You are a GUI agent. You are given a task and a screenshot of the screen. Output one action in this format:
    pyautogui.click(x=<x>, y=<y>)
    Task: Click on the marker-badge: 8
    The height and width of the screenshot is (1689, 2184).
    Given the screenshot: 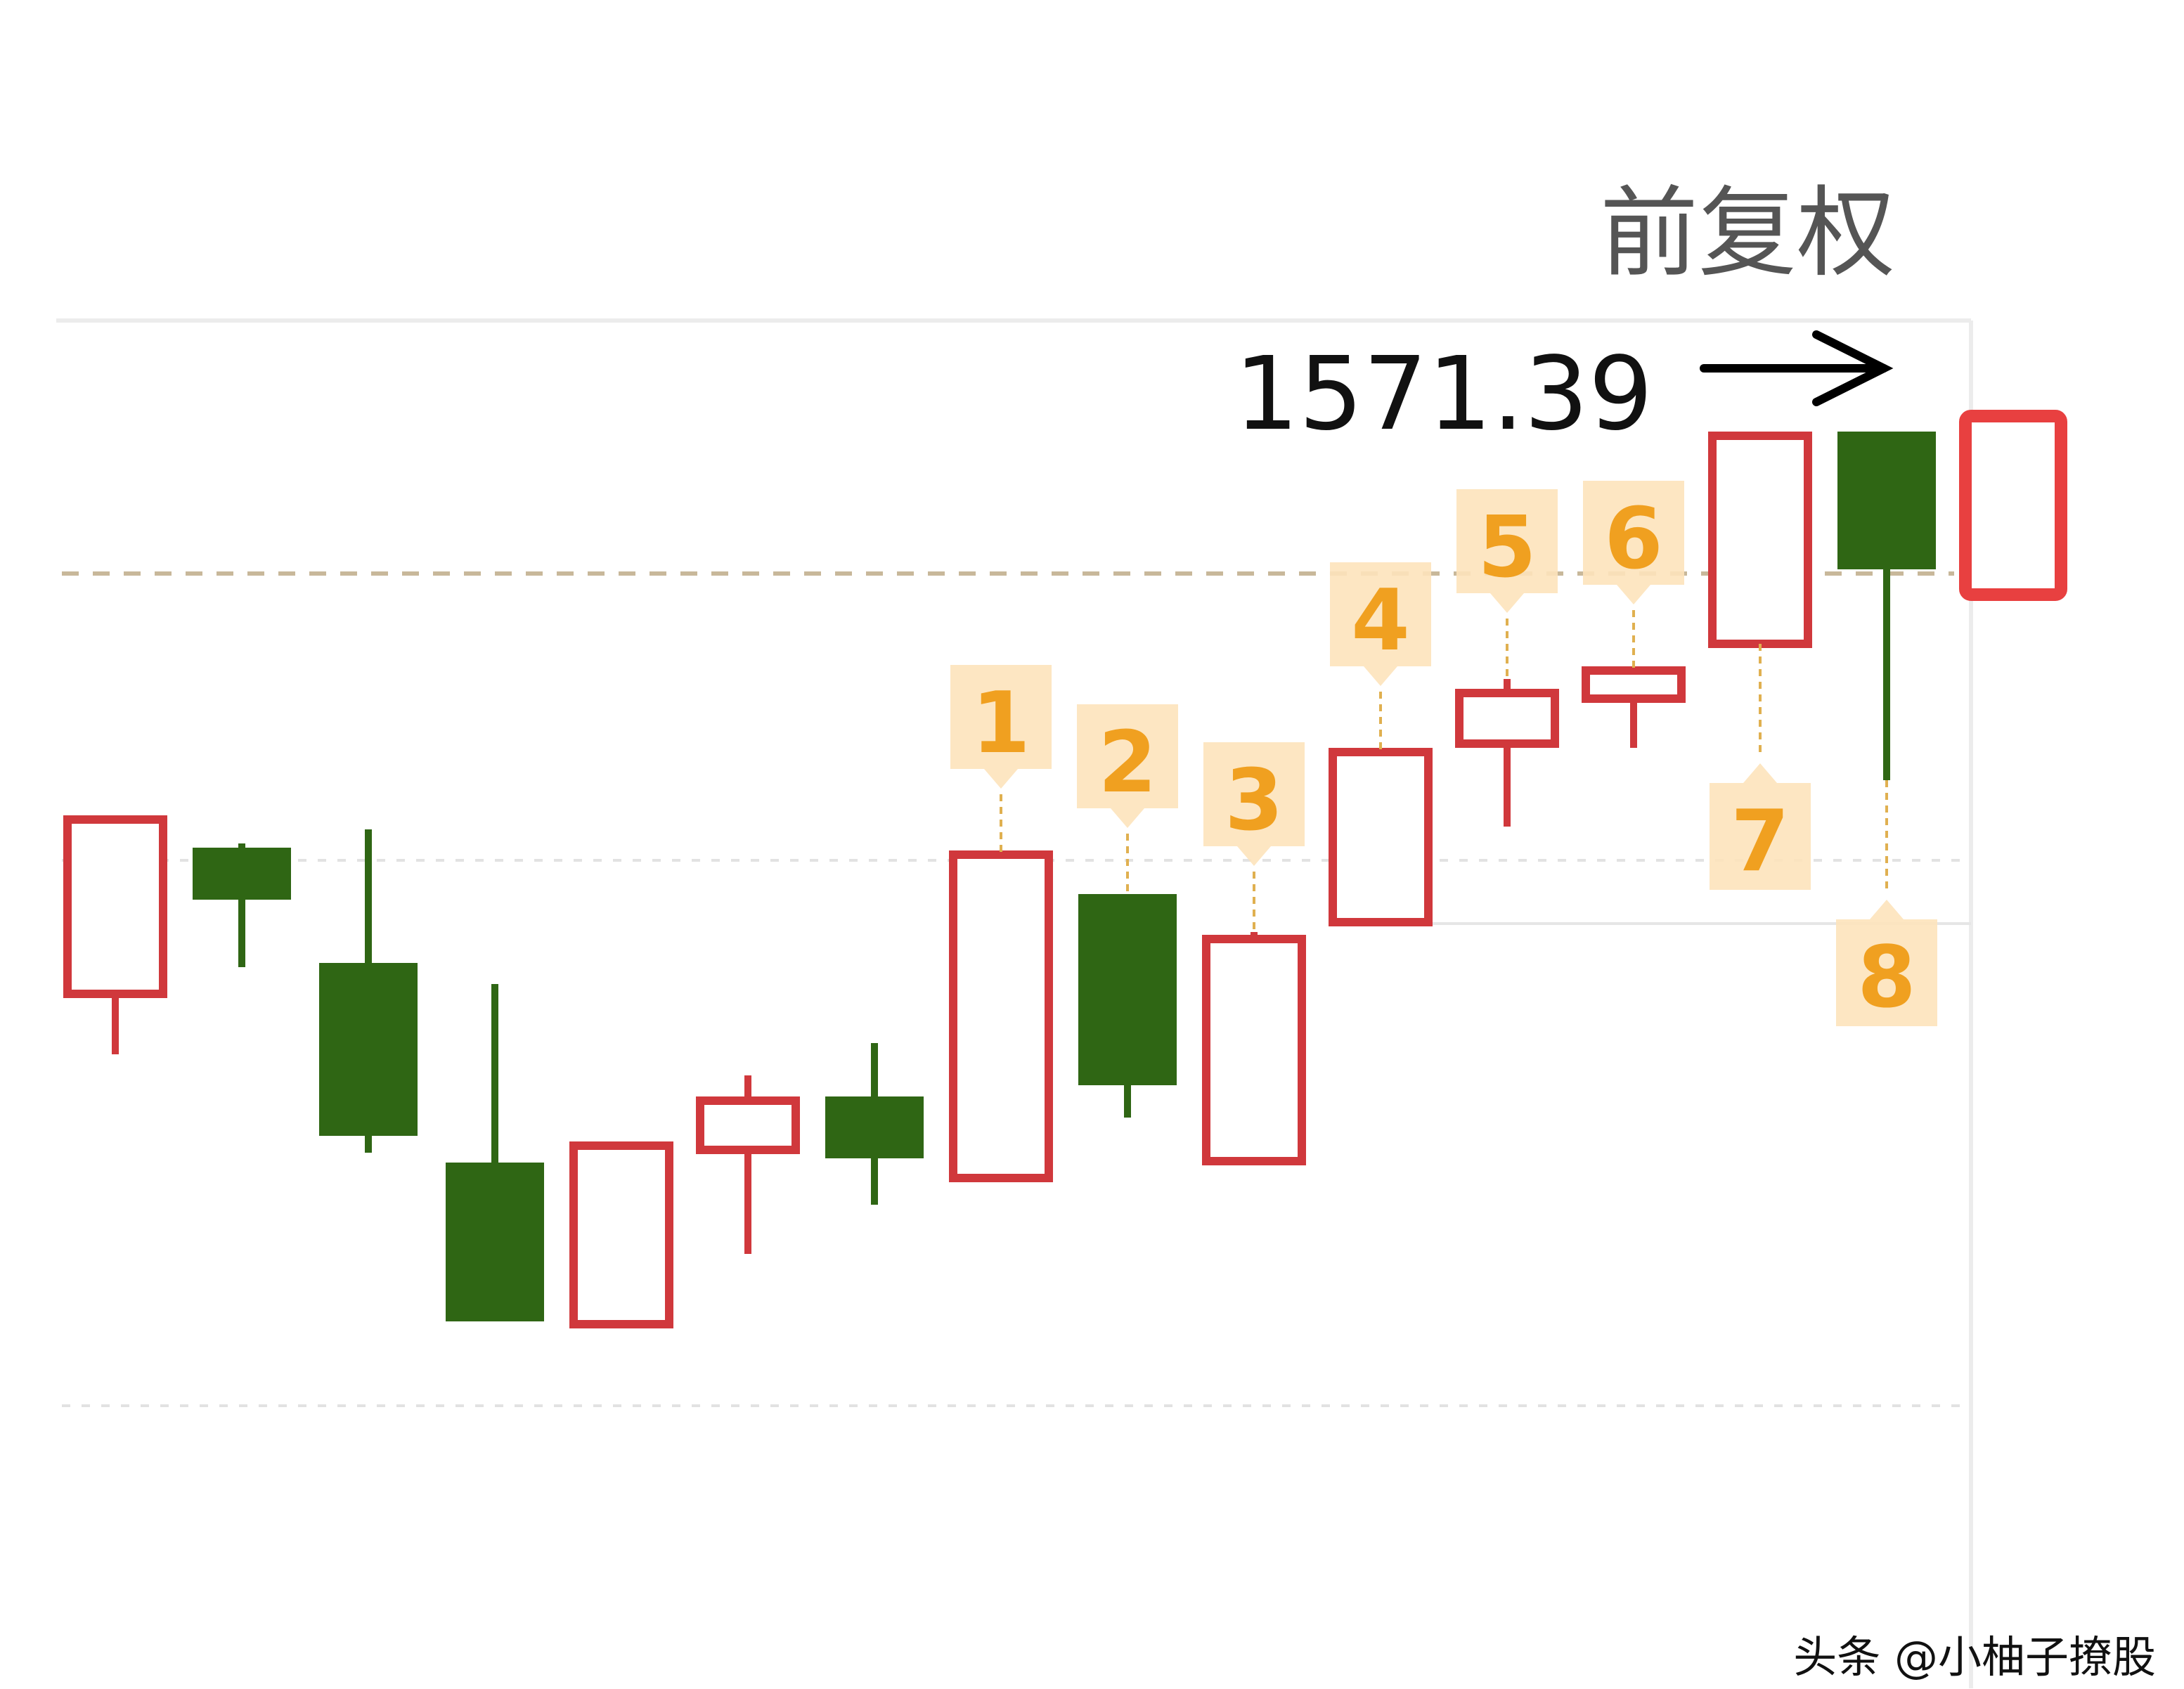 What is the action you would take?
    pyautogui.click(x=1886, y=904)
    